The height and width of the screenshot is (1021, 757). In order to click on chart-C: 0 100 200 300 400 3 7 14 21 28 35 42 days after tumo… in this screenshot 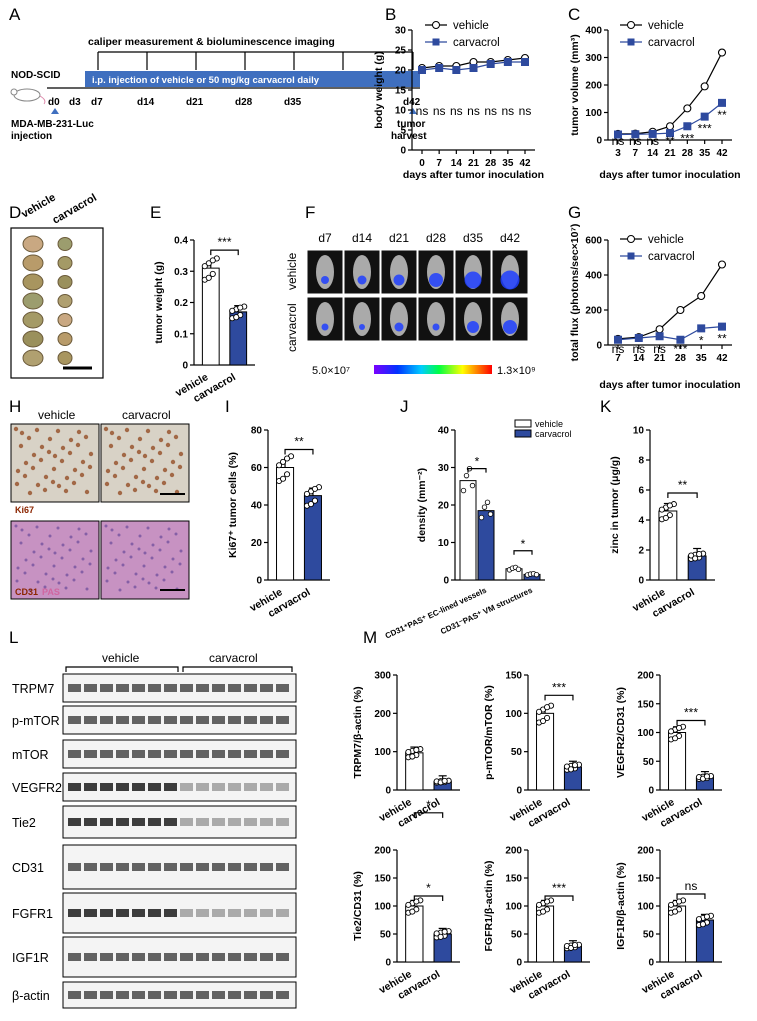, I will do `click(655, 100)`.